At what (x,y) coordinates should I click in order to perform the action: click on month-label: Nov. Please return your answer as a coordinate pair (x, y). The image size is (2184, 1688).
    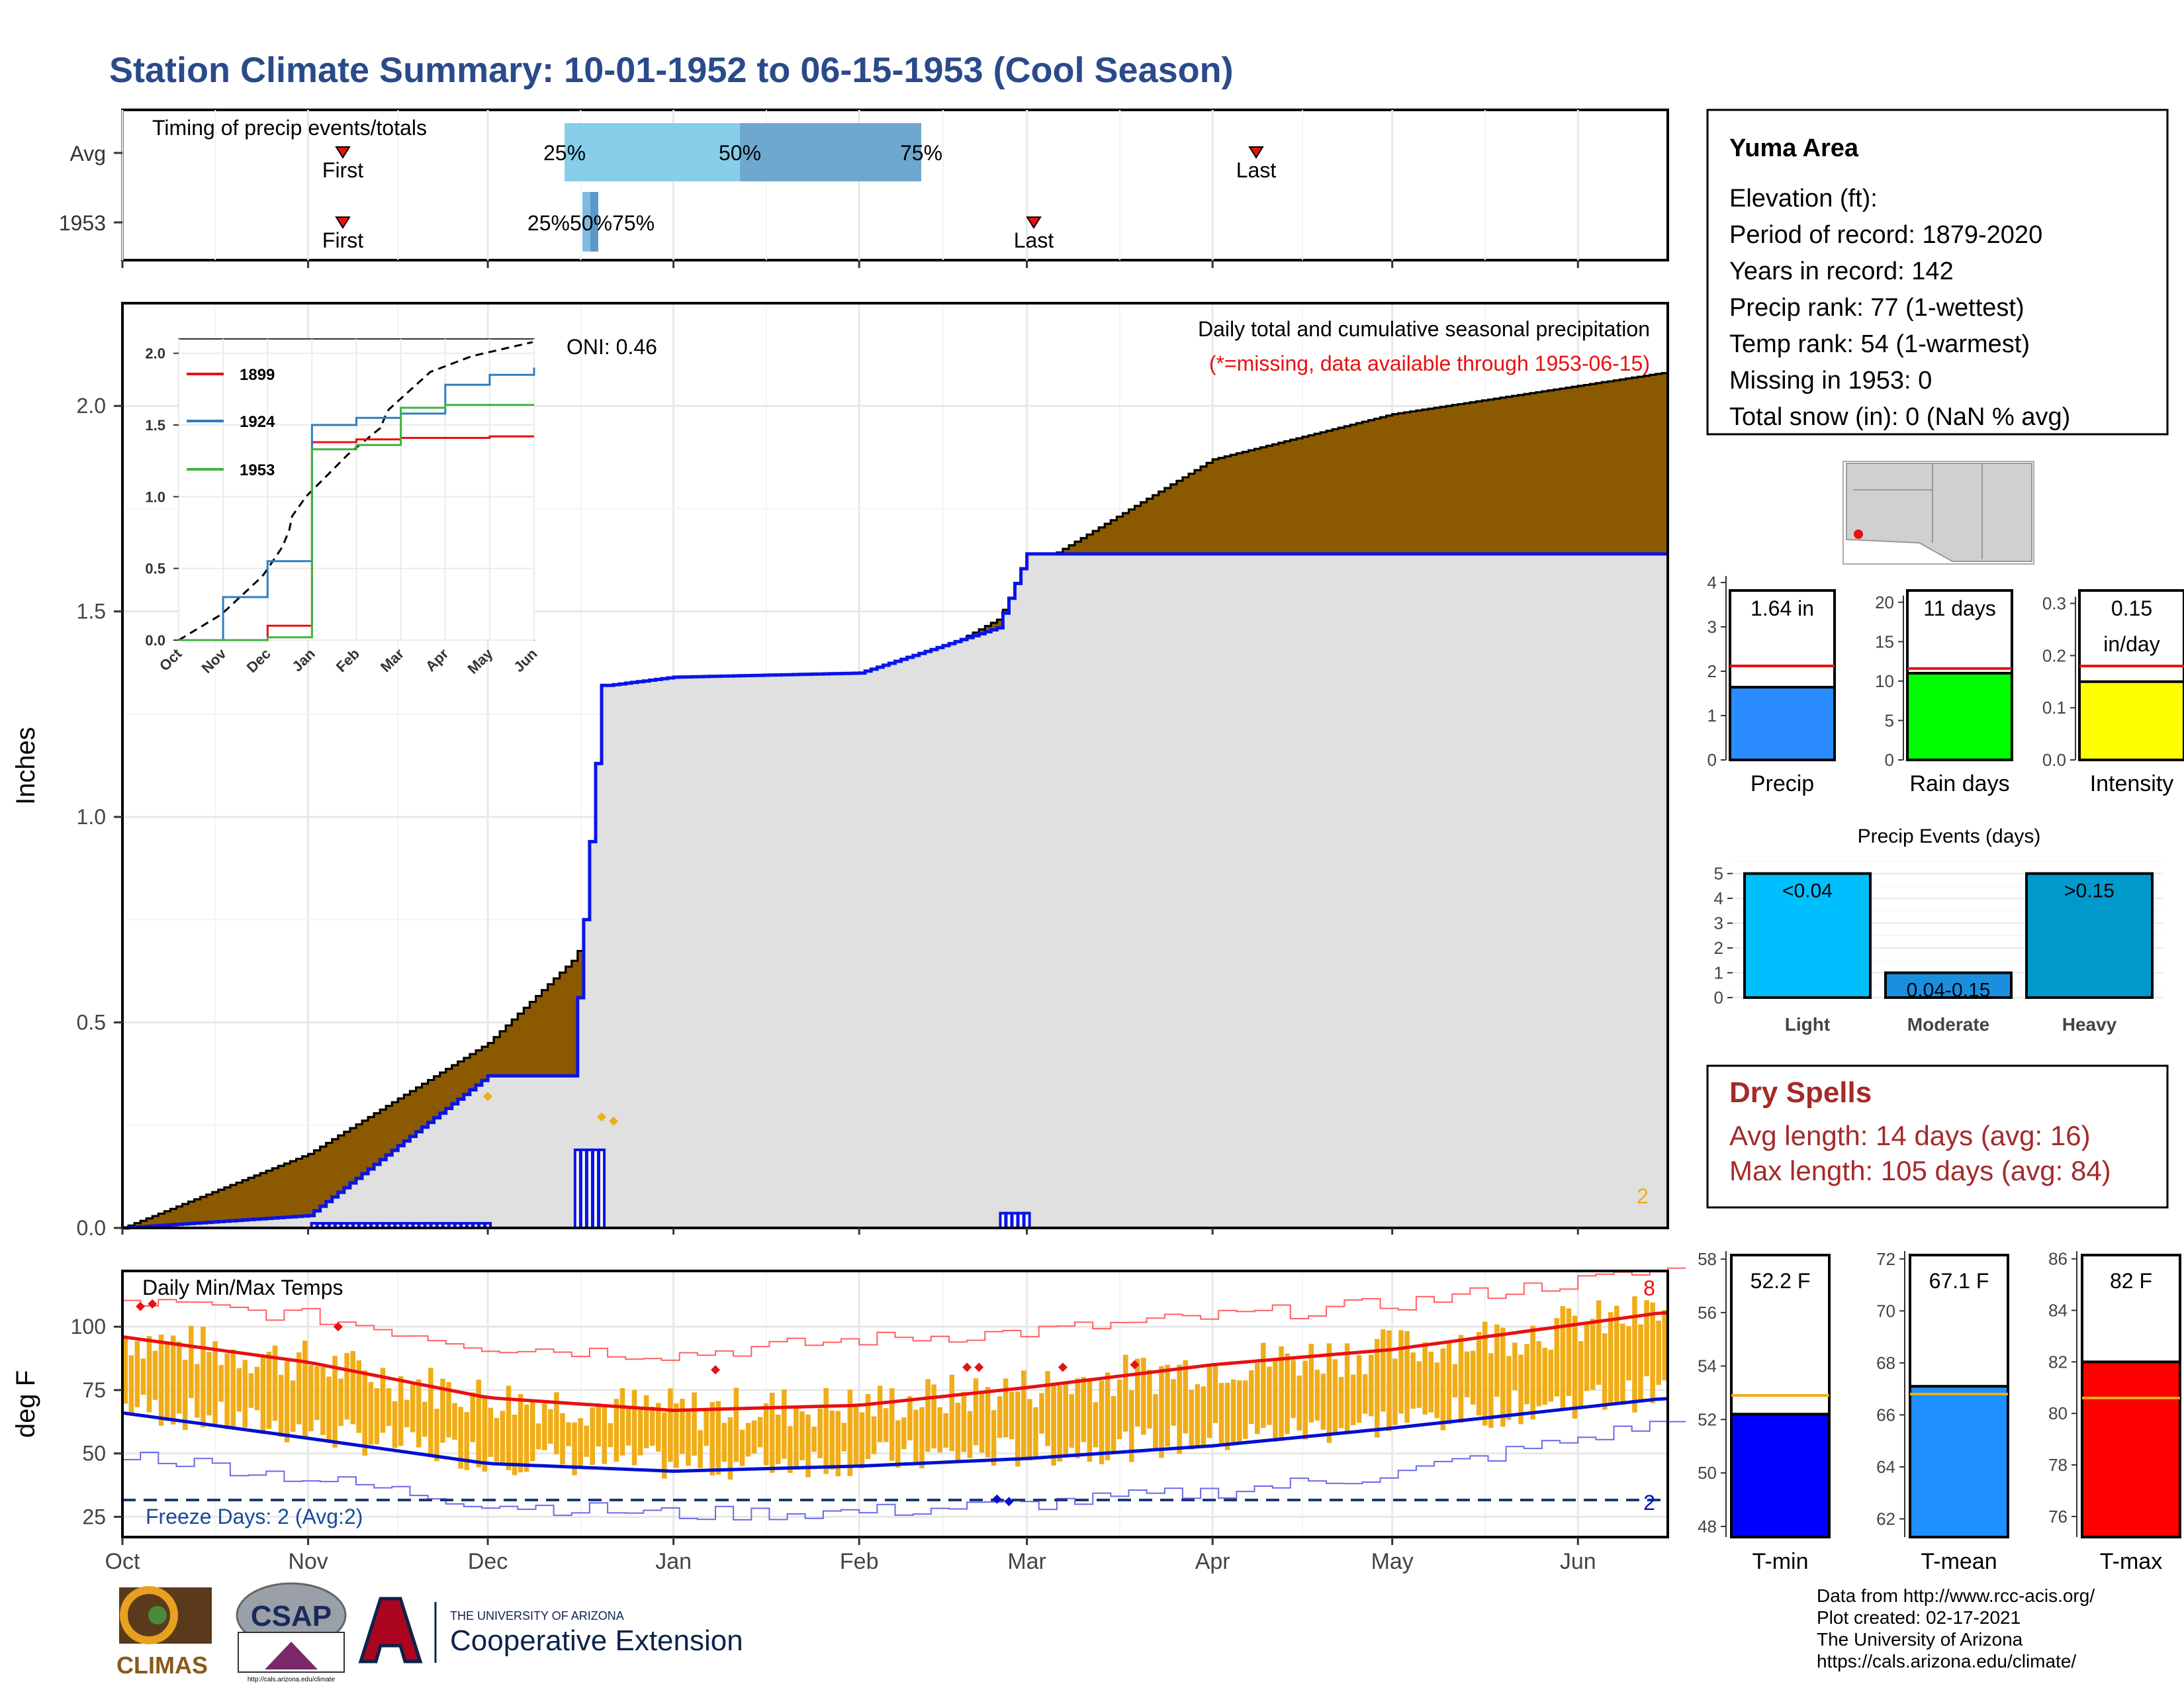
    Looking at the image, I should click on (308, 1561).